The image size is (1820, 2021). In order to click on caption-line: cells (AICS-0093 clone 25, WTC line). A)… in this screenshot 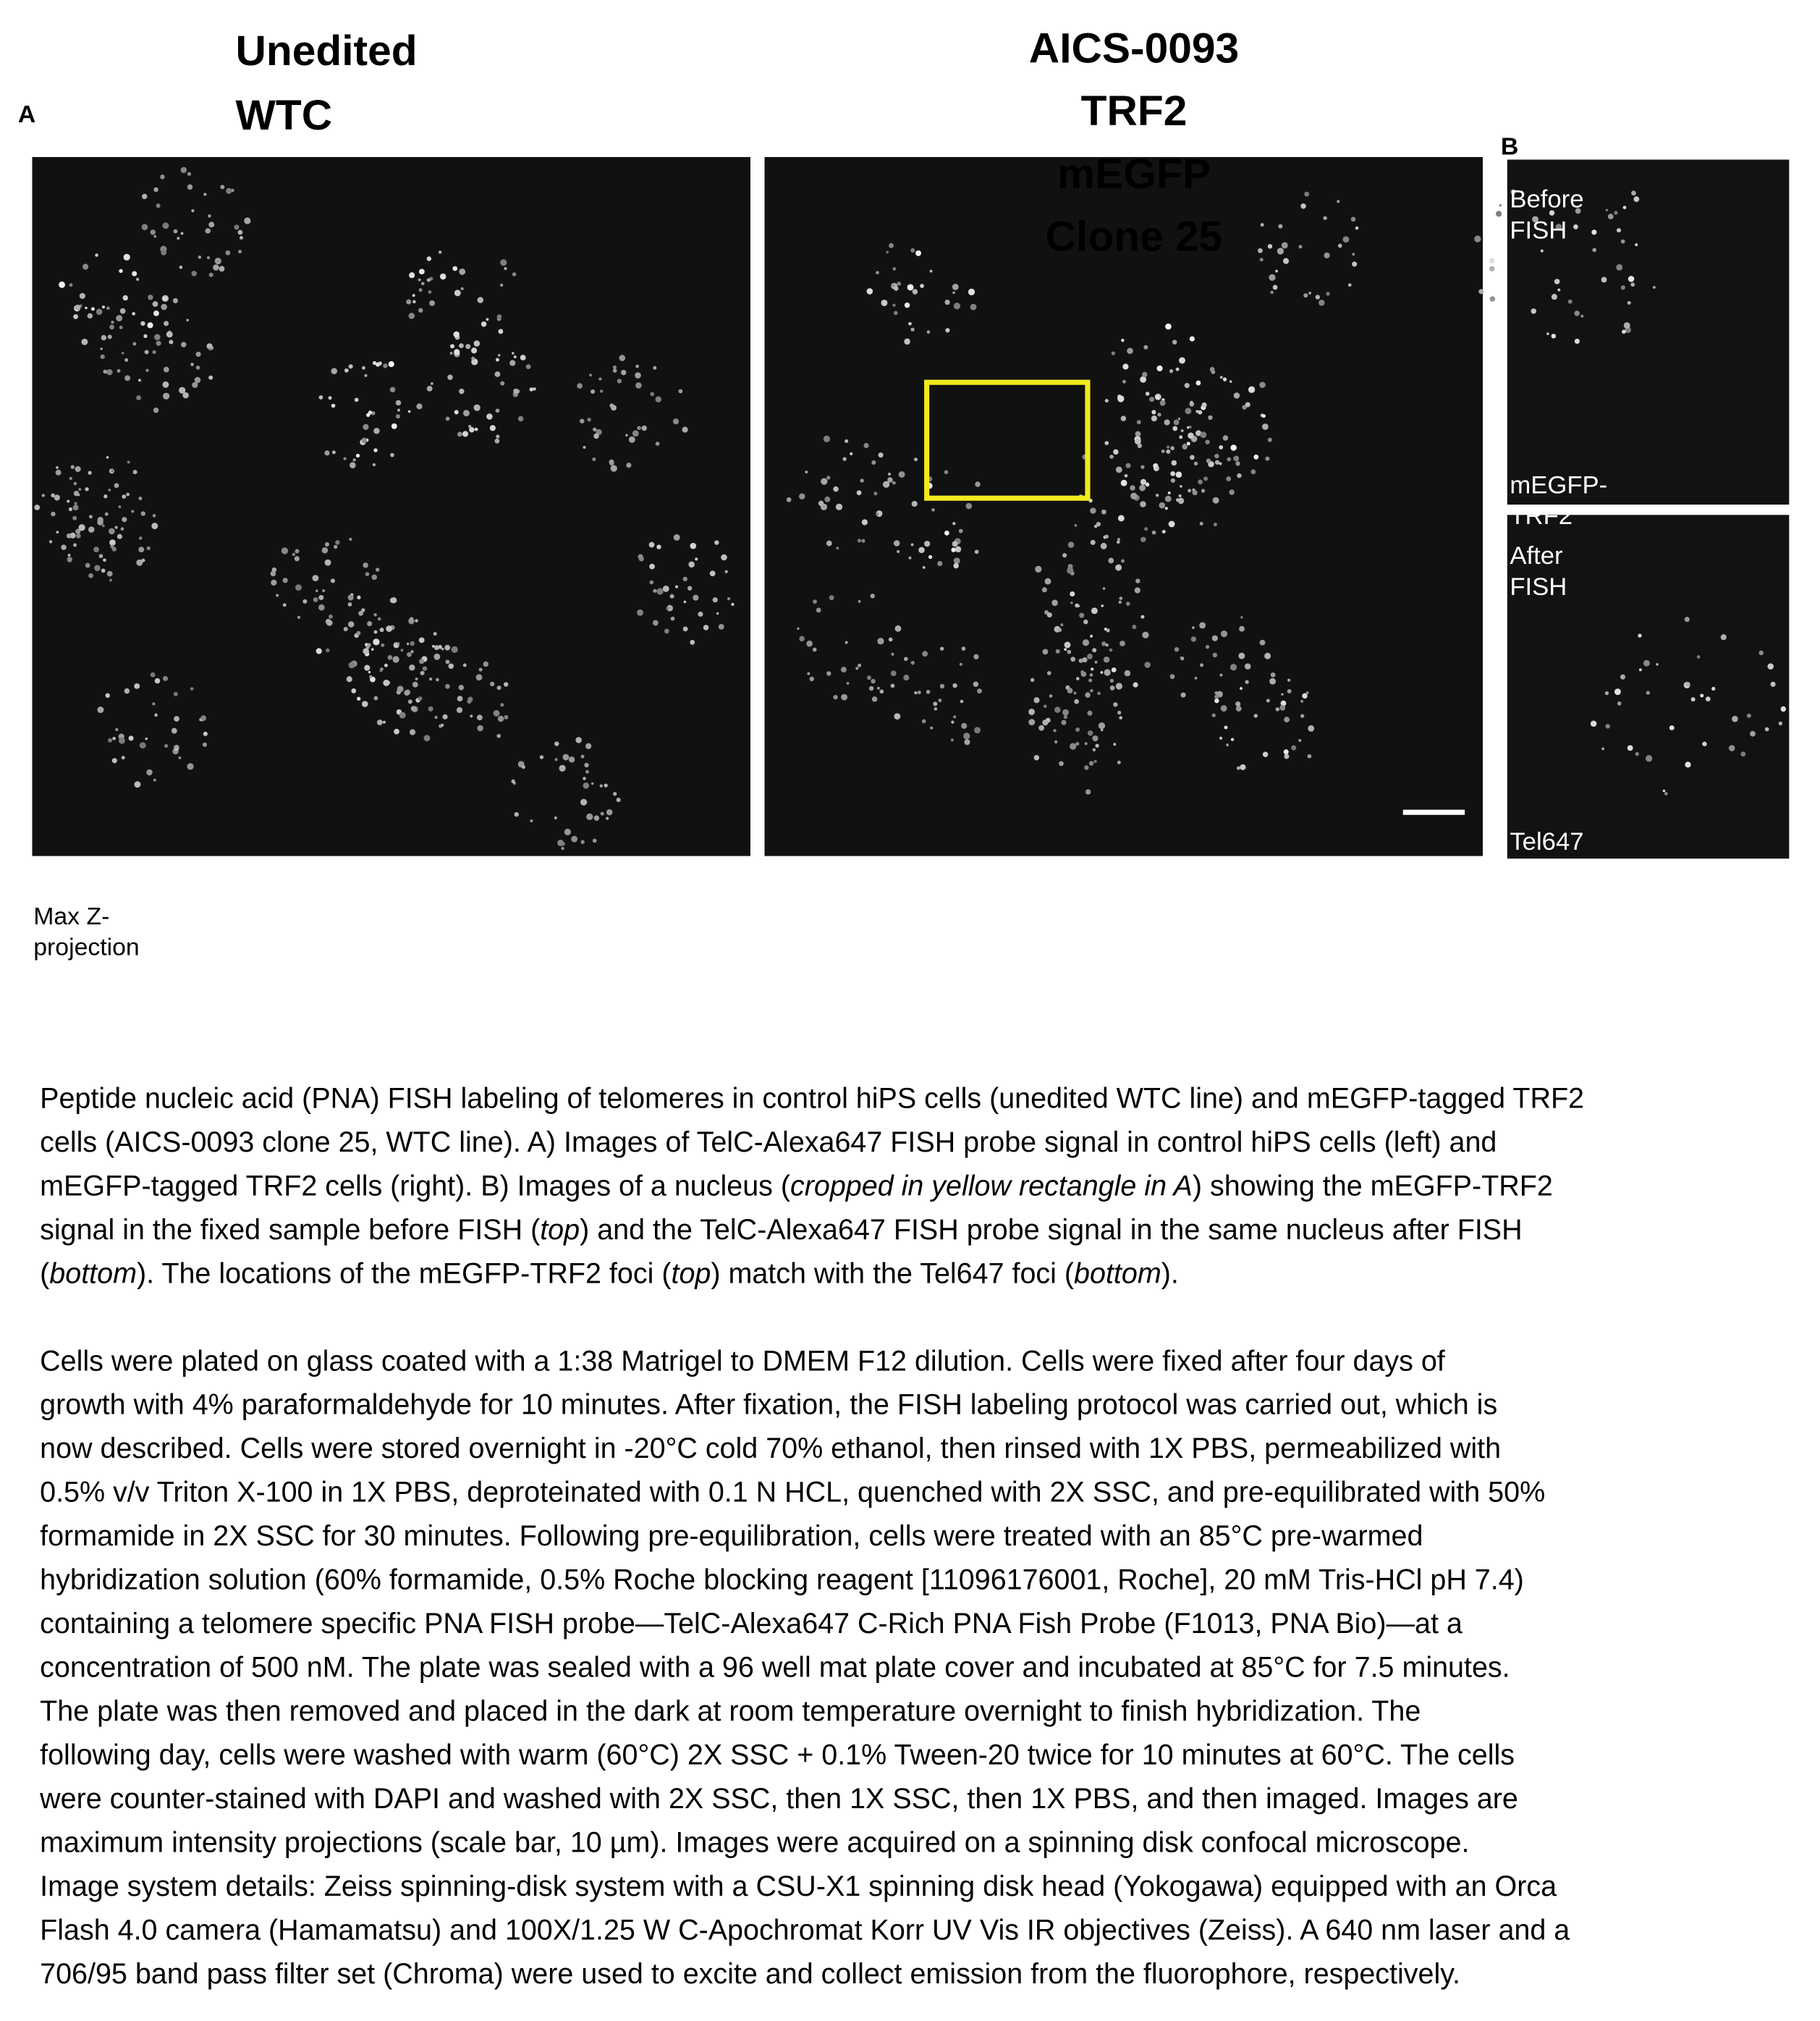, I will do `click(769, 1142)`.